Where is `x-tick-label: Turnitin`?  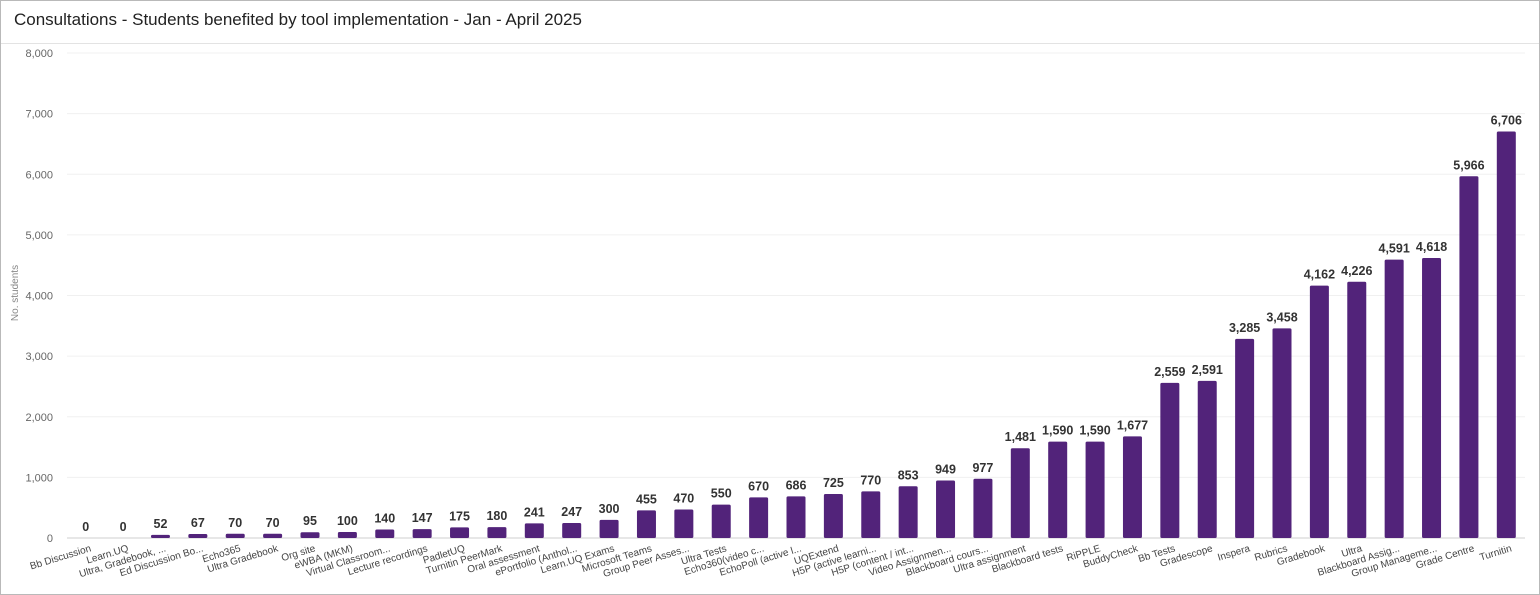 x-tick-label: Turnitin is located at coordinates (1495, 553).